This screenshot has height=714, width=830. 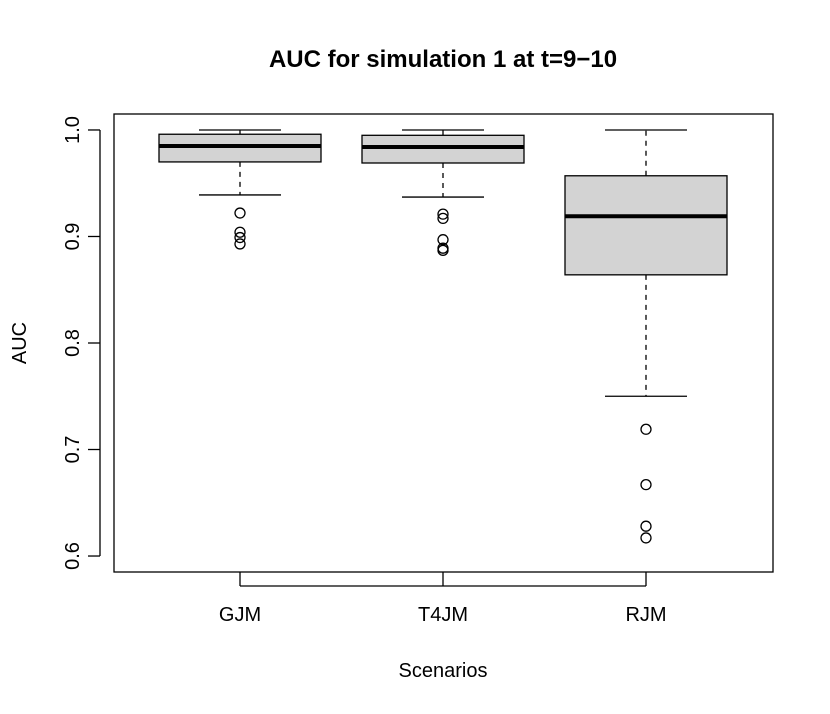 I want to click on box-rjm, so click(x=646, y=336).